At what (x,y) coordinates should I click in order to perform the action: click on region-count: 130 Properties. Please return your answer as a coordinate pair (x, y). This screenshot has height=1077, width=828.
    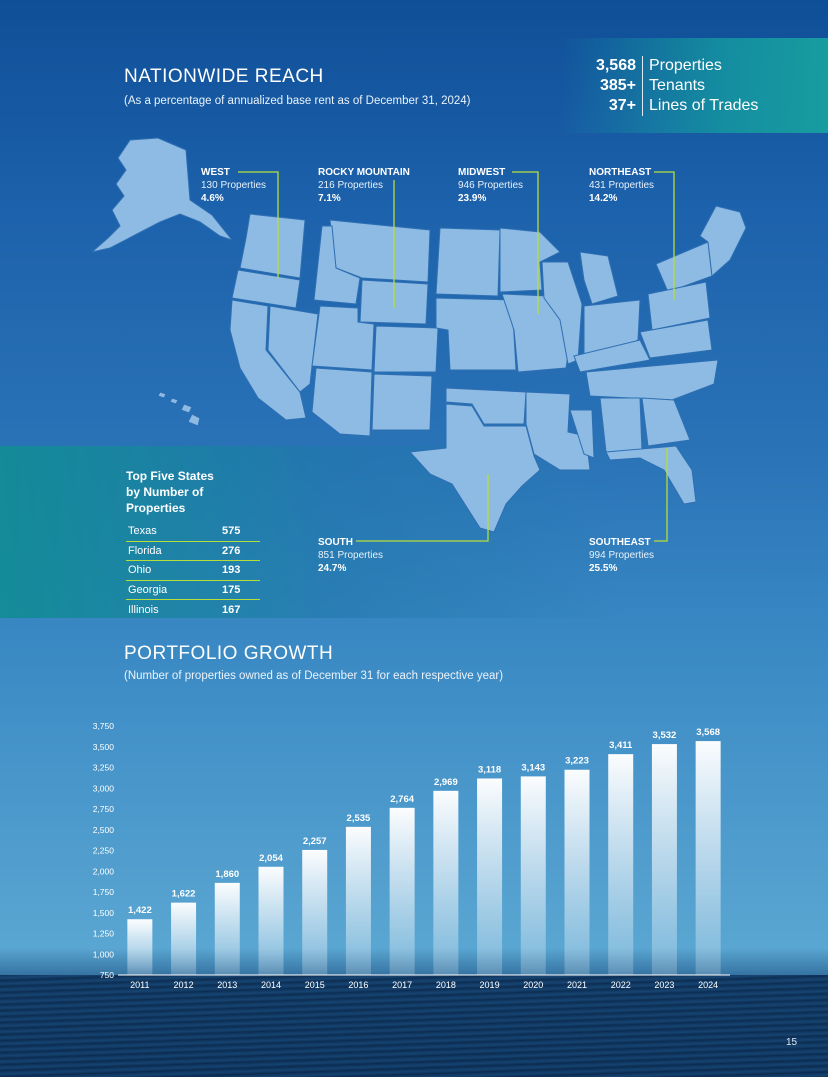
    Looking at the image, I should click on (234, 185).